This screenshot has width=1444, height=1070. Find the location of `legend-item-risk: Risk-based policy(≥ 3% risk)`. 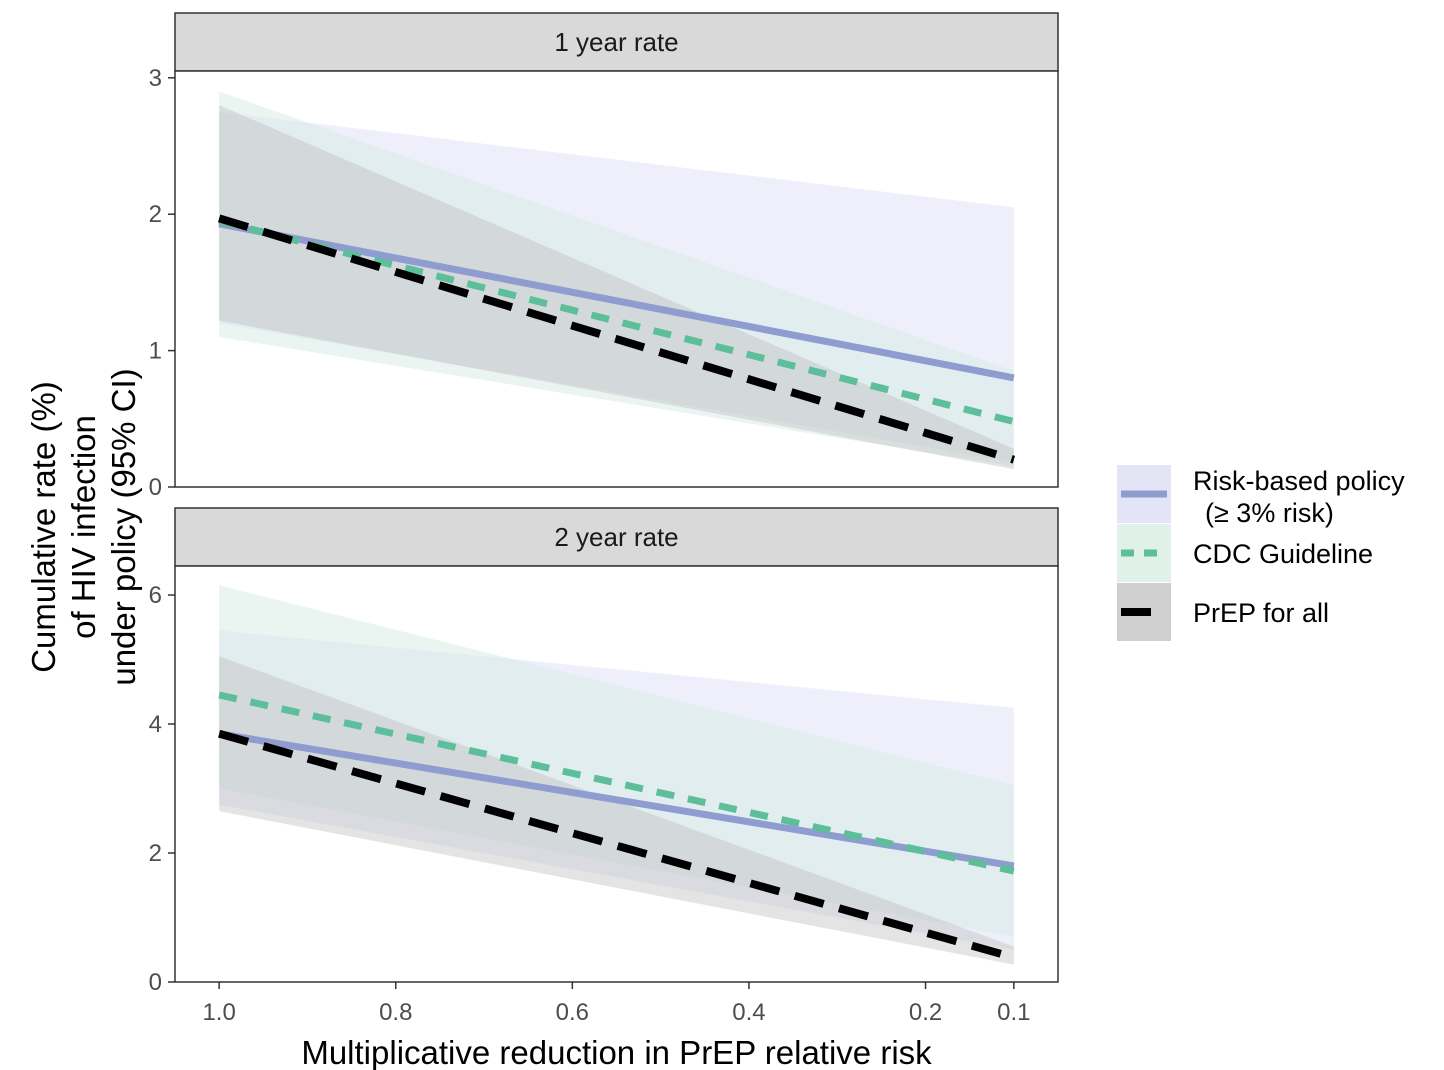

legend-item-risk: Risk-based policy(≥ 3% risk) is located at coordinates (1261, 496).